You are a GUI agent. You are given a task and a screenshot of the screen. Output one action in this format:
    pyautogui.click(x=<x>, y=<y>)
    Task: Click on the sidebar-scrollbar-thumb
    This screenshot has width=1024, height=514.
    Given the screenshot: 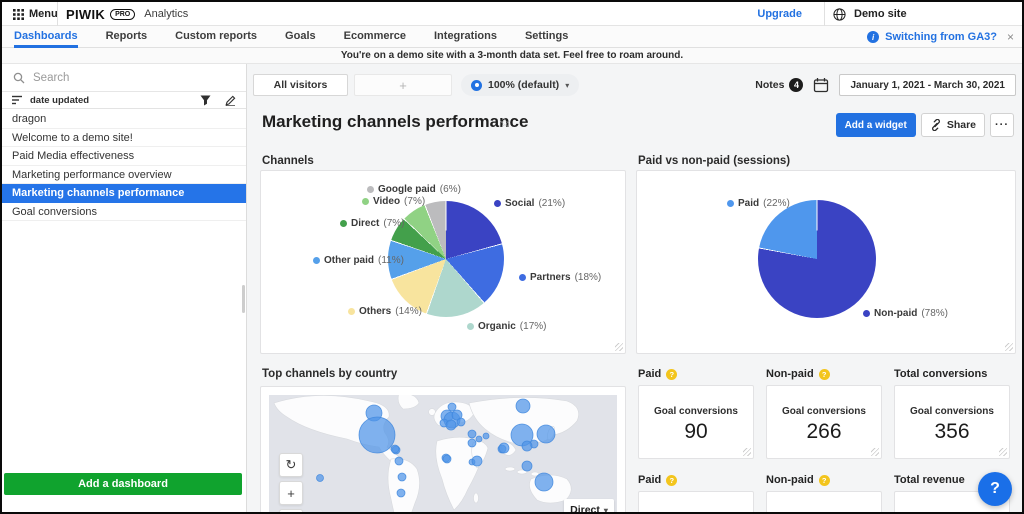 What is the action you would take?
    pyautogui.click(x=243, y=299)
    